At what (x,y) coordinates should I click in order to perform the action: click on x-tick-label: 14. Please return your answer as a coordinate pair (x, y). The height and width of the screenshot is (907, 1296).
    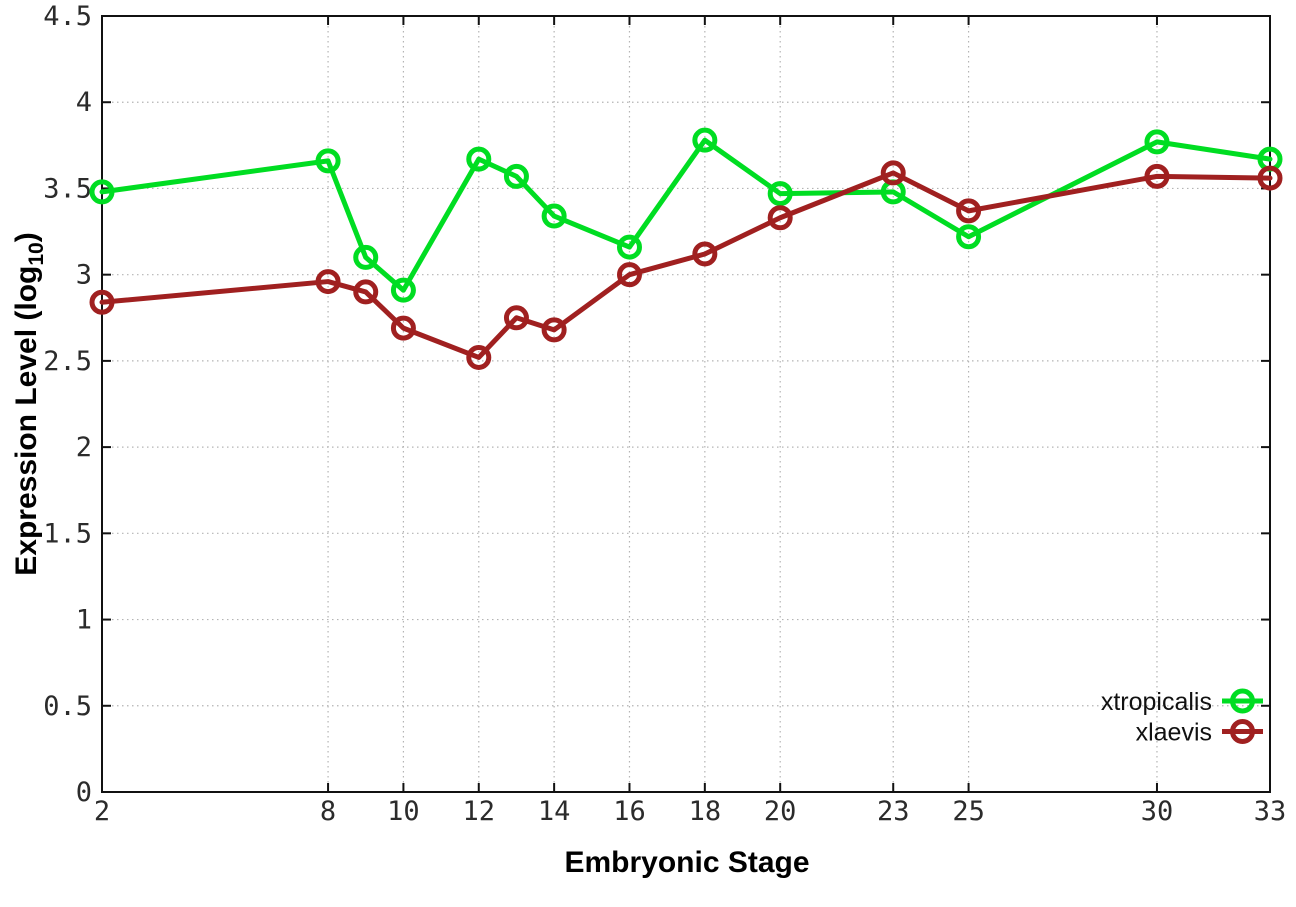
    Looking at the image, I should click on (554, 811).